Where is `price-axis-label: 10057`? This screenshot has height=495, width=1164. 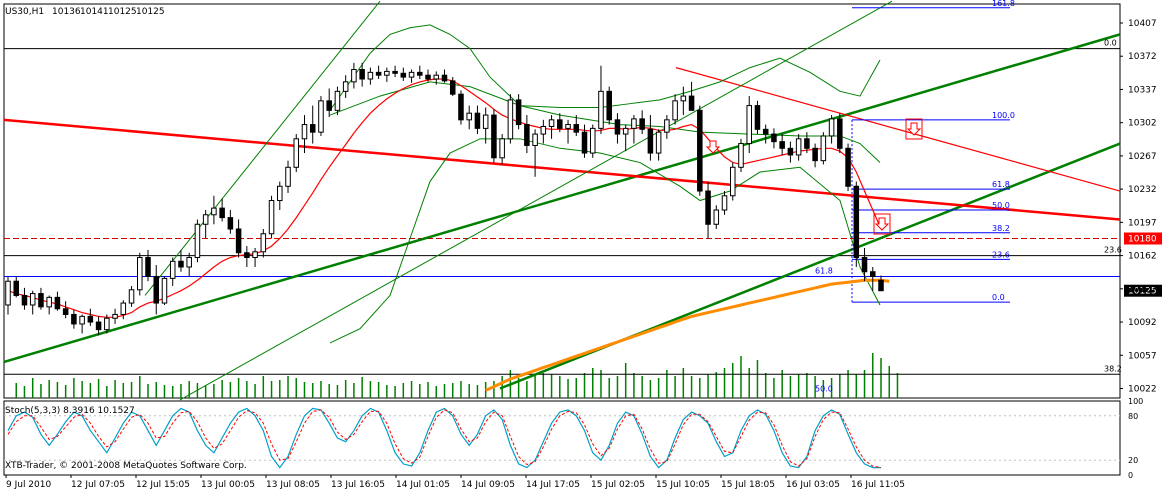 price-axis-label: 10057 is located at coordinates (1142, 356).